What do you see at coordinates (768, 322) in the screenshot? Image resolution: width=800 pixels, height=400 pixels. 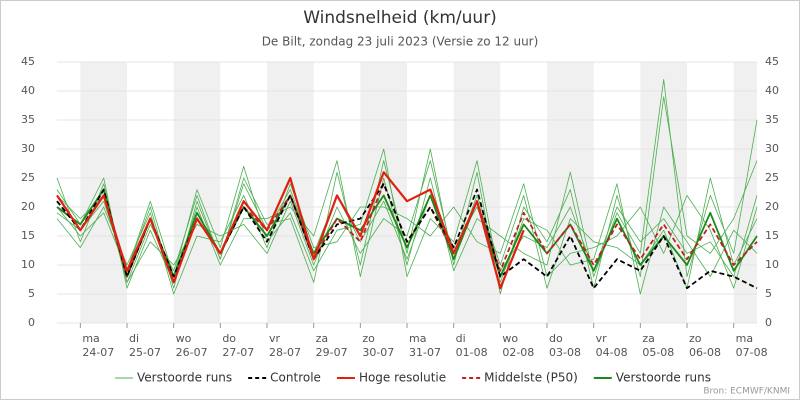 I see `y2-tick-label: 0` at bounding box center [768, 322].